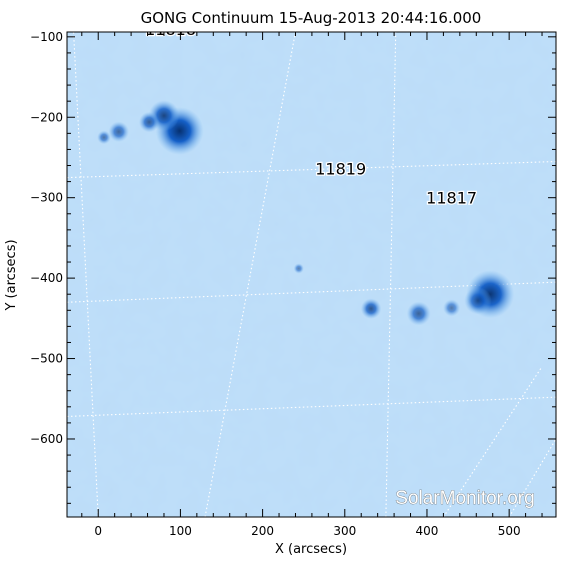 This screenshot has width=564, height=564. Describe the element at coordinates (509, 531) in the screenshot. I see `x-tick-label: 500` at that location.